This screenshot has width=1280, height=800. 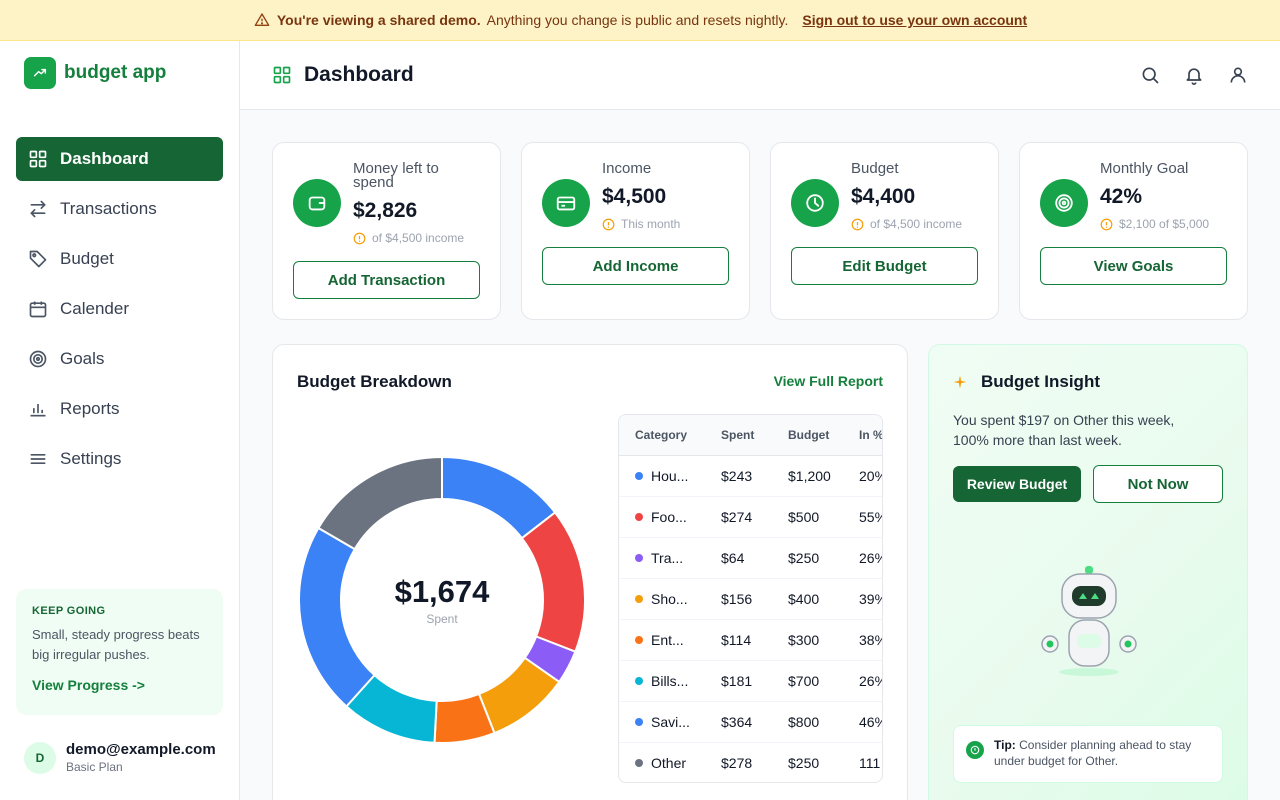 I want to click on spent-cell: $274, so click(x=737, y=517).